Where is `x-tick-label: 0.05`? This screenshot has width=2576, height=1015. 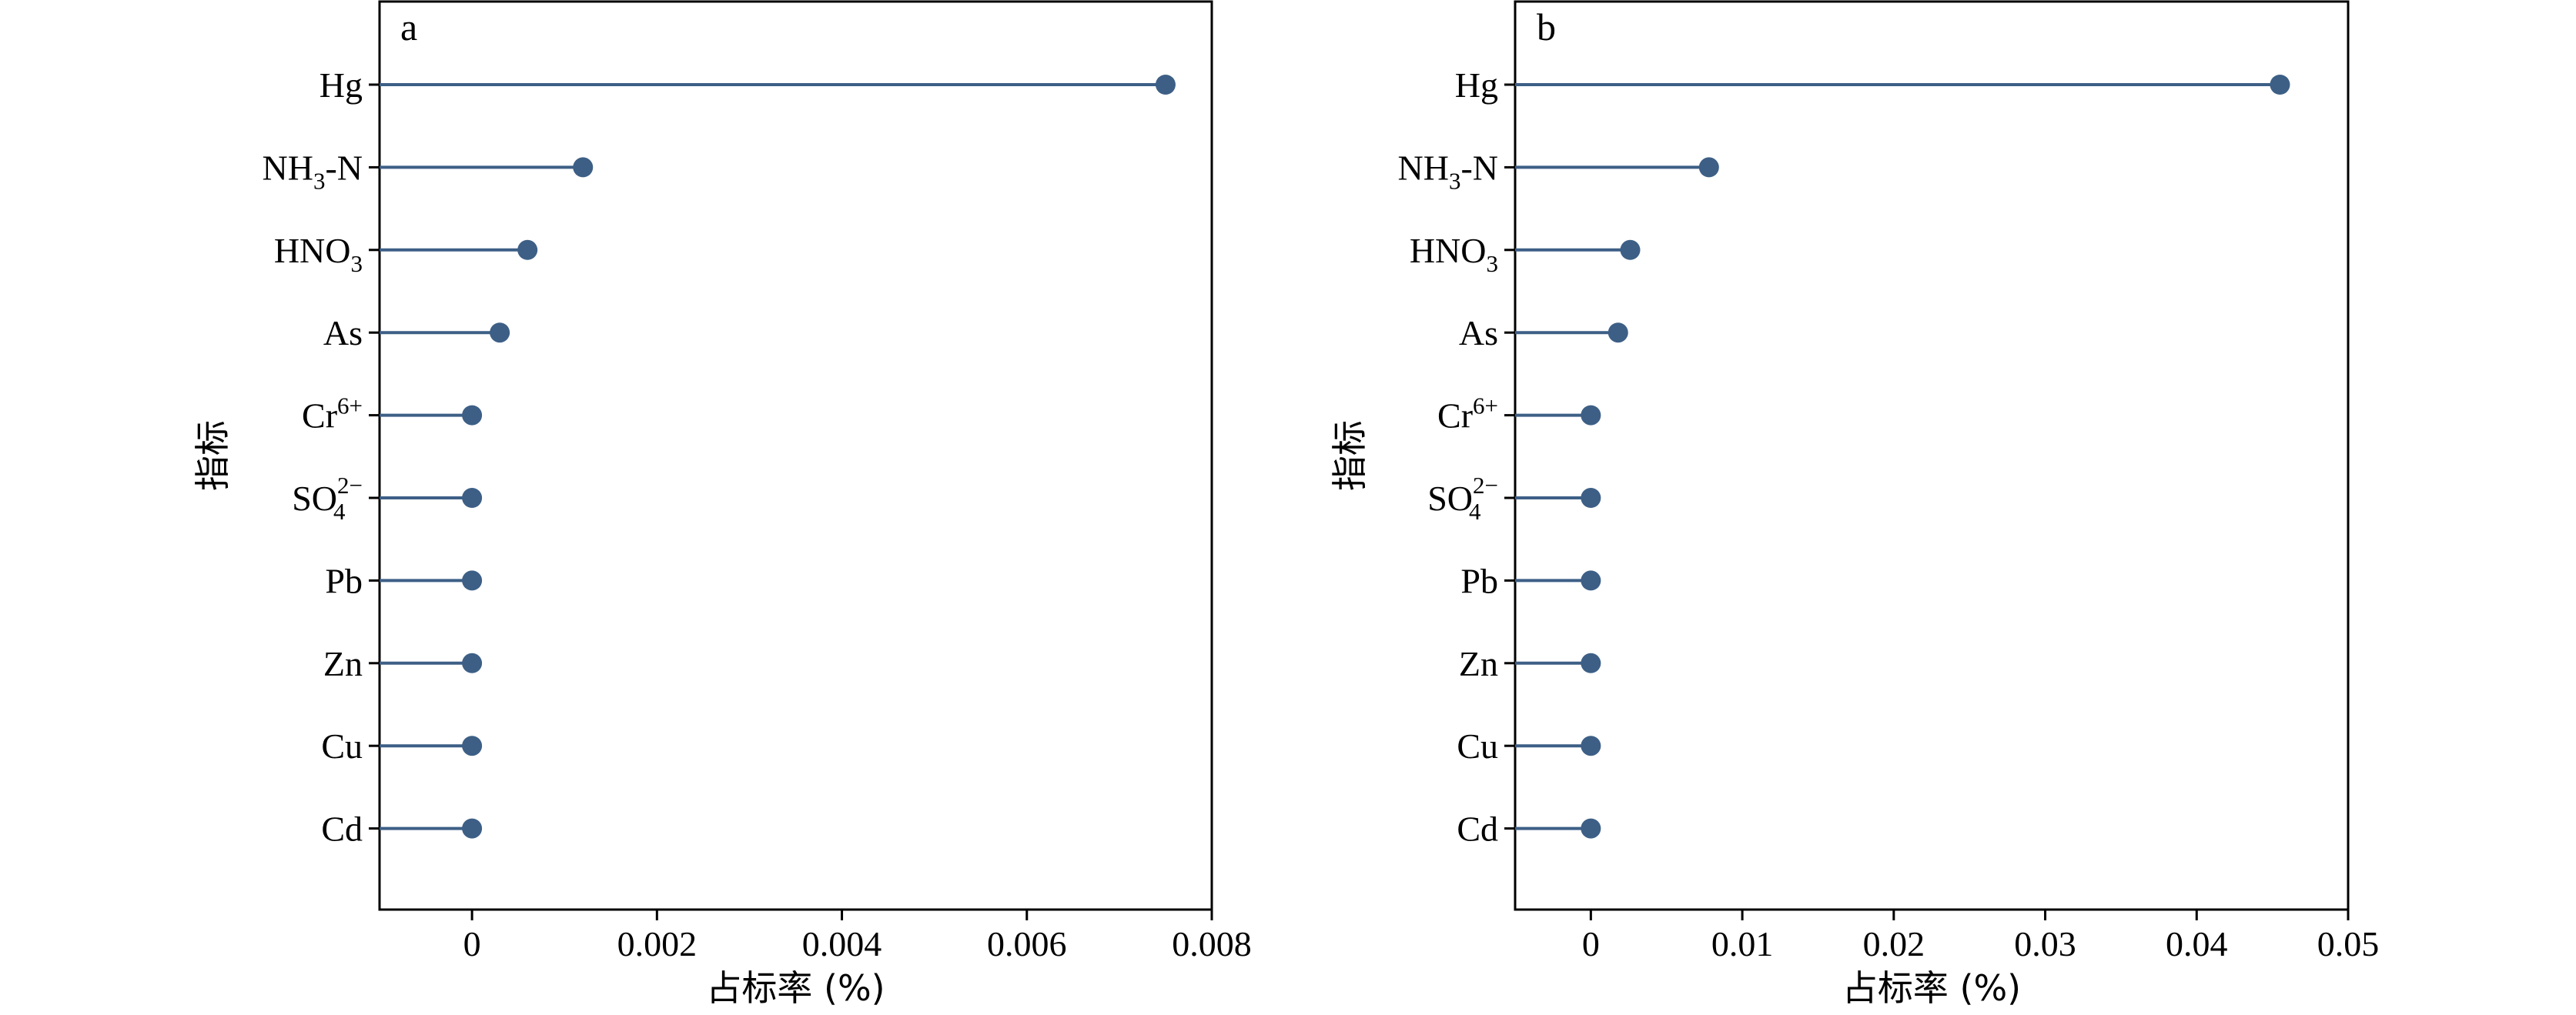 x-tick-label: 0.05 is located at coordinates (2349, 943).